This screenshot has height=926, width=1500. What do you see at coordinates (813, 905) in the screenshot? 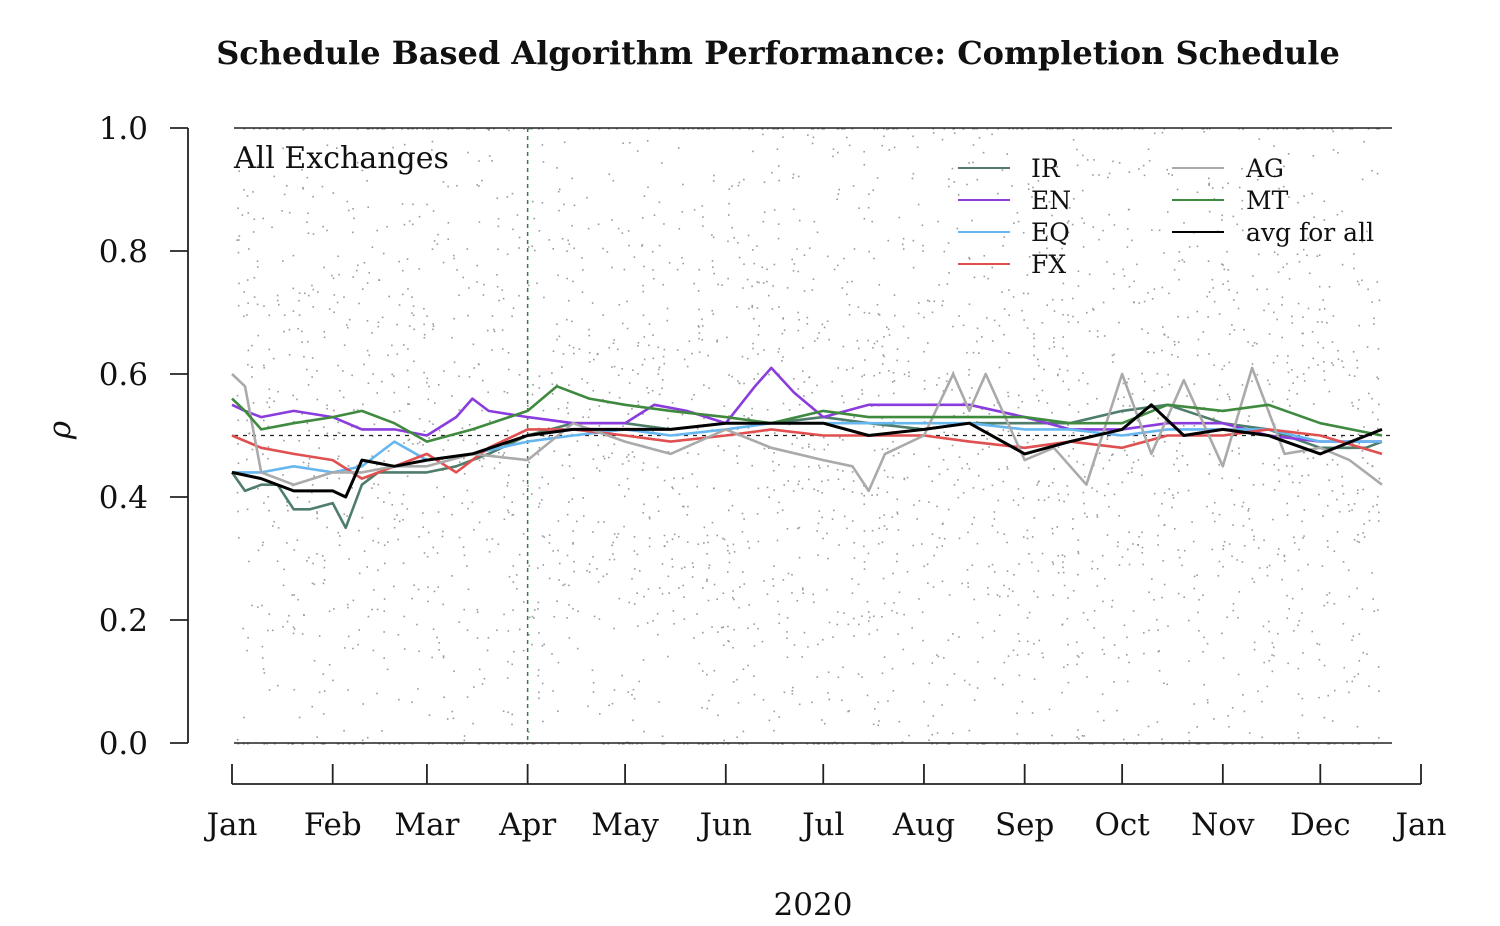
I see `x-axis-label: 2020` at bounding box center [813, 905].